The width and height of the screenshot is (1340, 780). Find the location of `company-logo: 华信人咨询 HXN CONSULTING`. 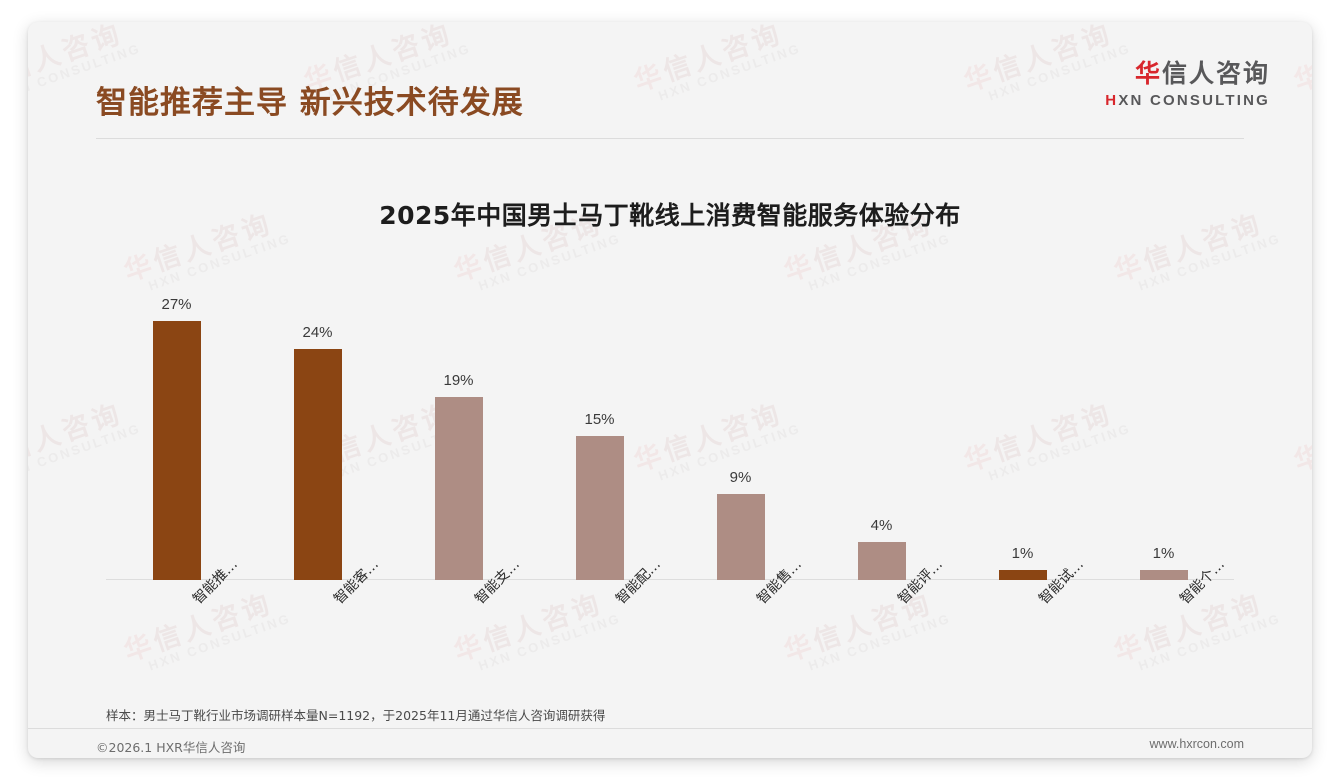

company-logo: 华信人咨询 HXN CONSULTING is located at coordinates (1187, 84).